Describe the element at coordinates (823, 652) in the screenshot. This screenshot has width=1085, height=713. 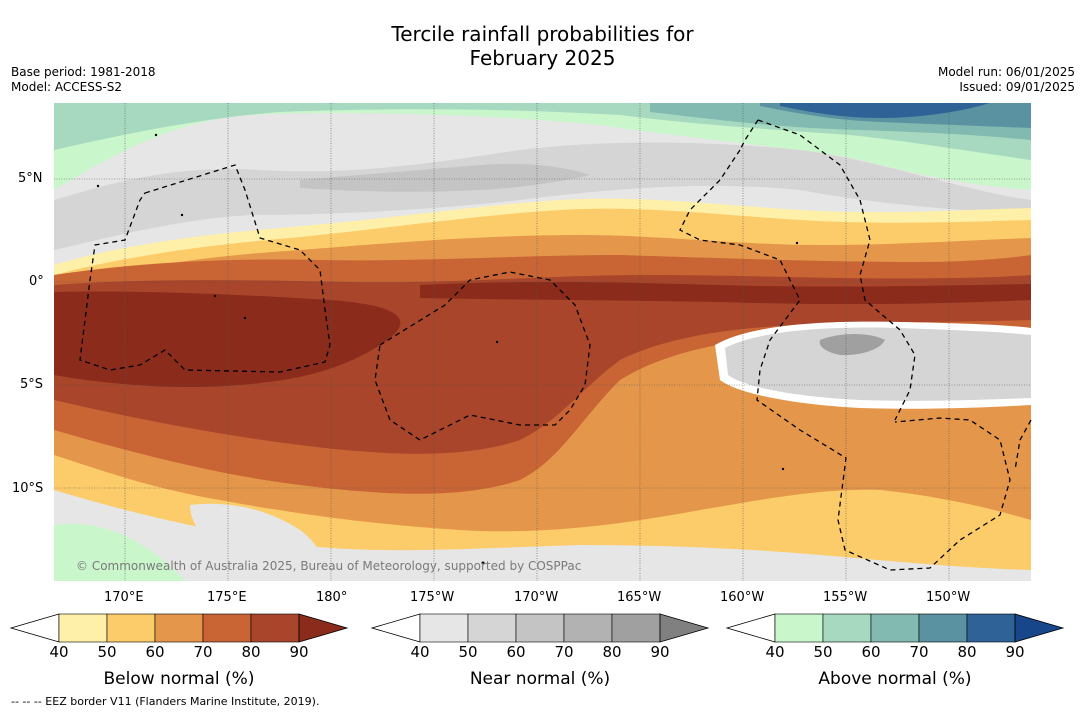
I see `cb2-tick-50: 50` at that location.